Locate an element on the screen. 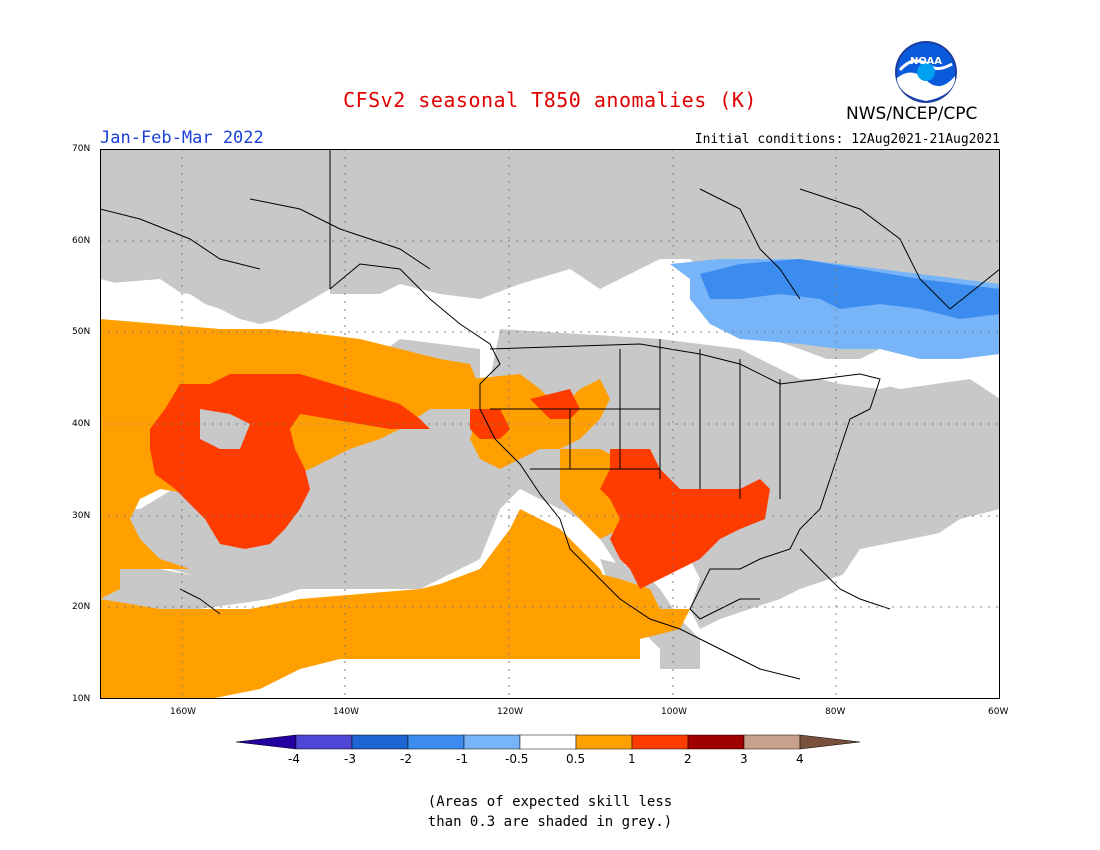  lat-label: 50N is located at coordinates (81, 332).